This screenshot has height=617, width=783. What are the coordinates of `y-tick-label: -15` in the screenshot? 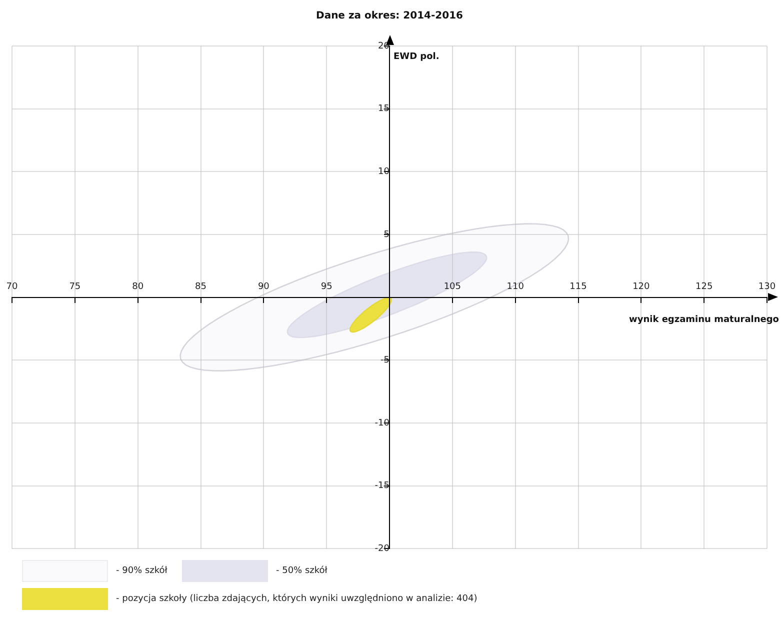 It's located at (382, 486).